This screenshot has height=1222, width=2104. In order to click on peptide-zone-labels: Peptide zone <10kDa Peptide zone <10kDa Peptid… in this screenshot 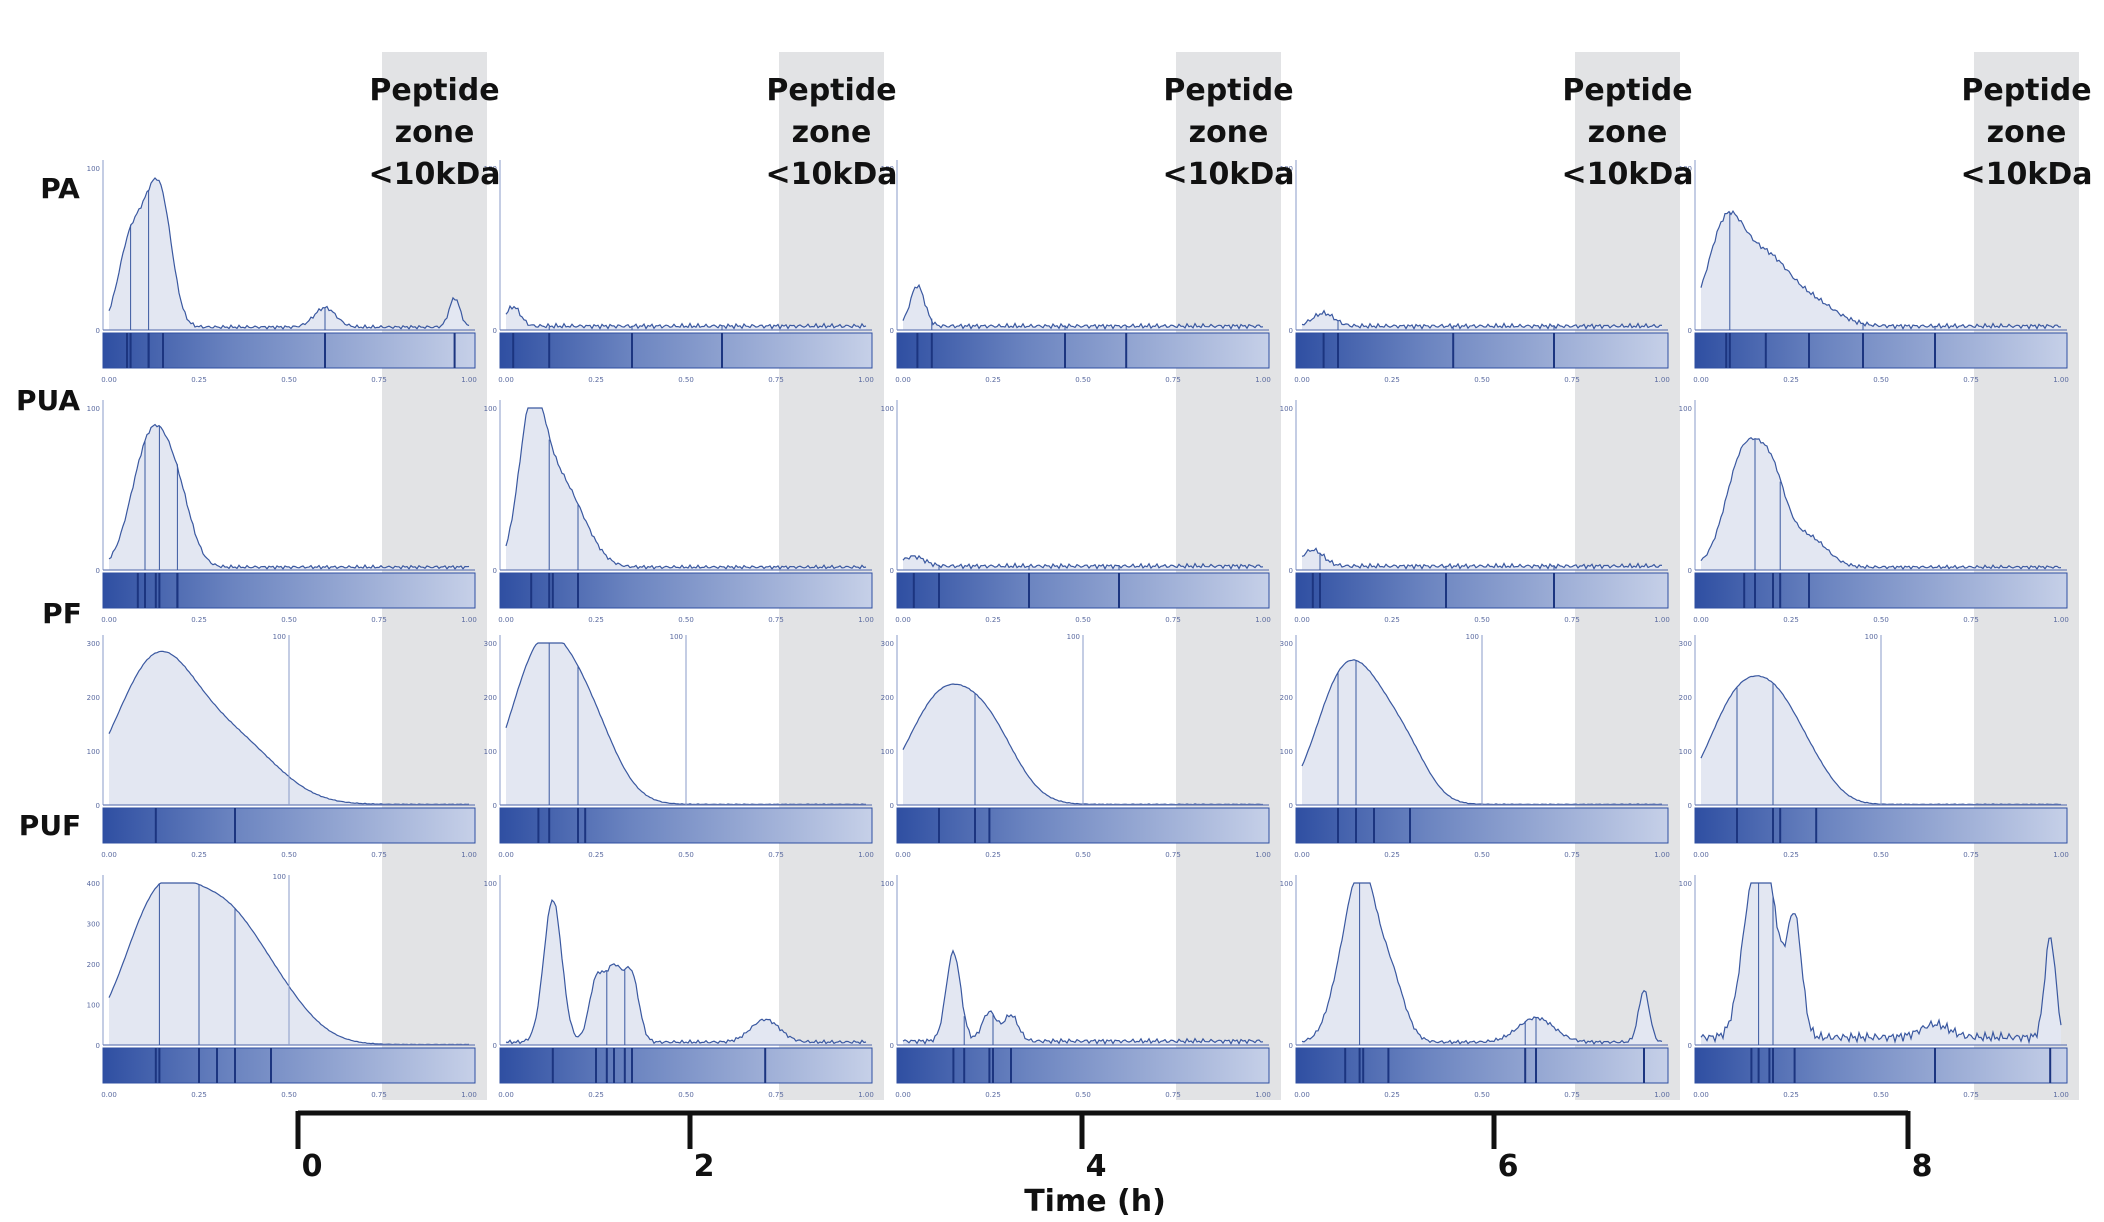, I will do `click(1231, 132)`.